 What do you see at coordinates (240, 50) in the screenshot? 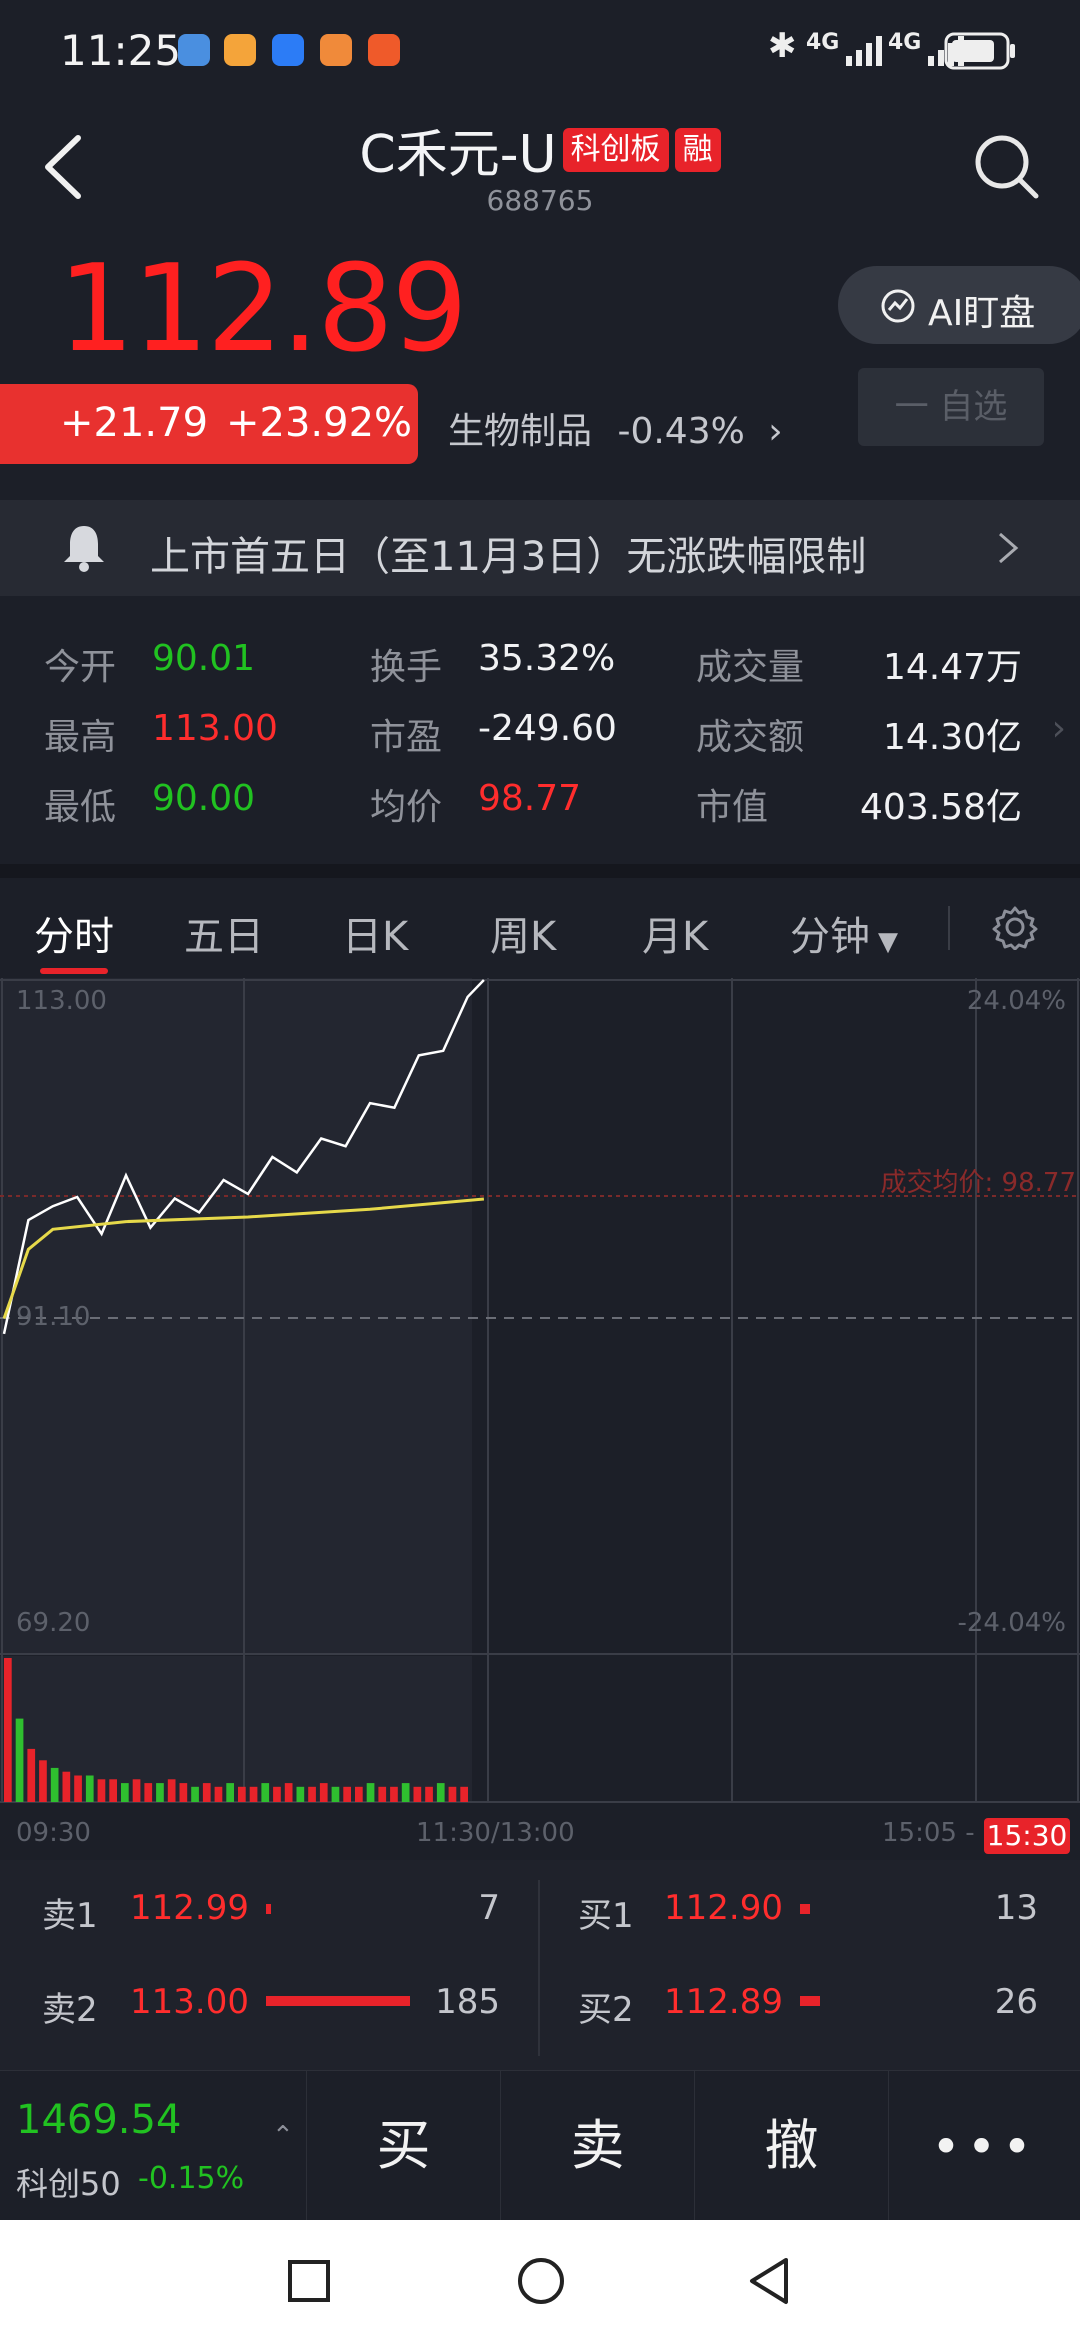
I see `app-icon-book` at bounding box center [240, 50].